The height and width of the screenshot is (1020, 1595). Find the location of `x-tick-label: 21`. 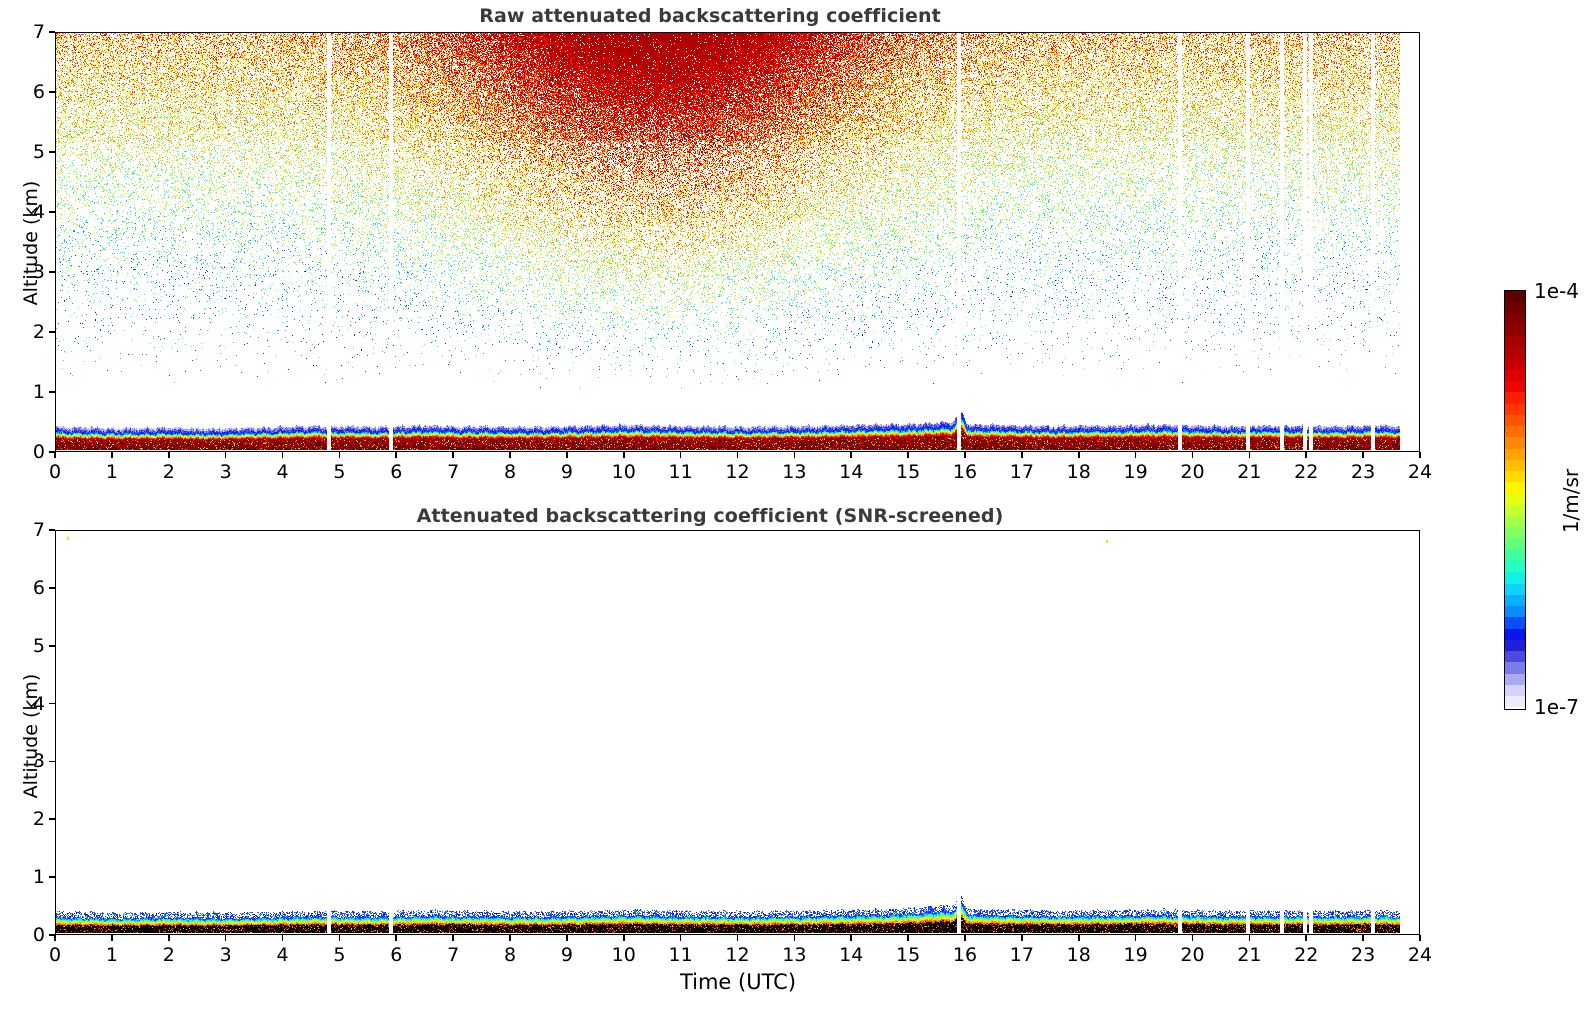

x-tick-label: 21 is located at coordinates (1249, 472).